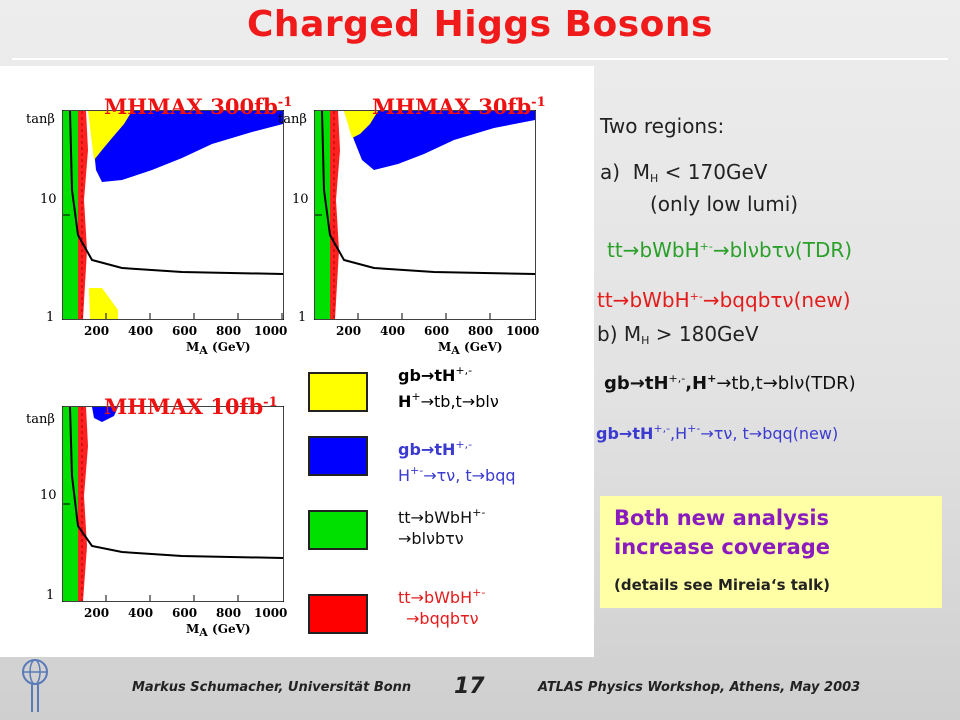  Describe the element at coordinates (442, 607) in the screenshot. I see `legend-label-red: tt→bWbH+- →bqqbτν` at that location.